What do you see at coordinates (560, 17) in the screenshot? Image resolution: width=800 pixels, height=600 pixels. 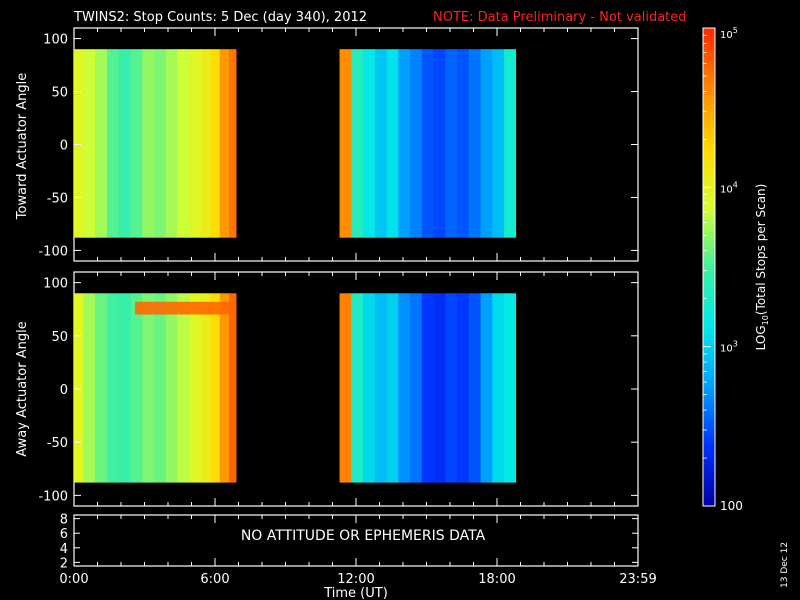 I see `preliminary-note: NOTE: Data Preliminary - Not validated` at bounding box center [560, 17].